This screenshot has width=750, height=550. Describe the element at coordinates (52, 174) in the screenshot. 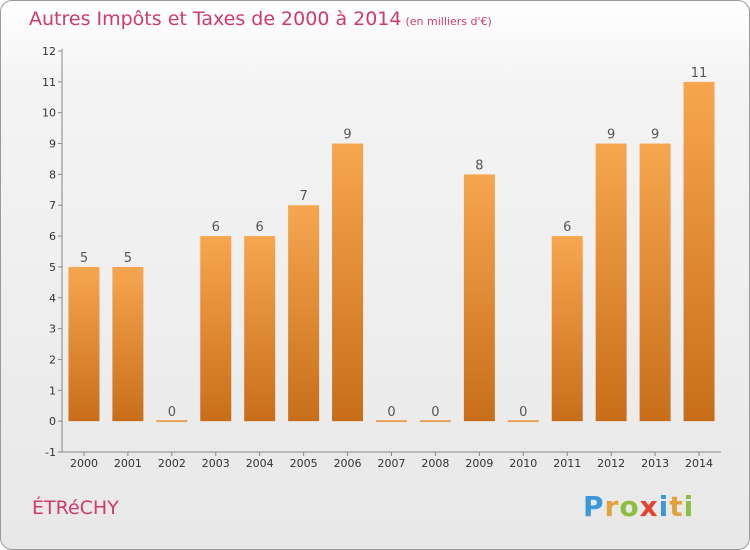

I see `y-tick-label: 8` at that location.